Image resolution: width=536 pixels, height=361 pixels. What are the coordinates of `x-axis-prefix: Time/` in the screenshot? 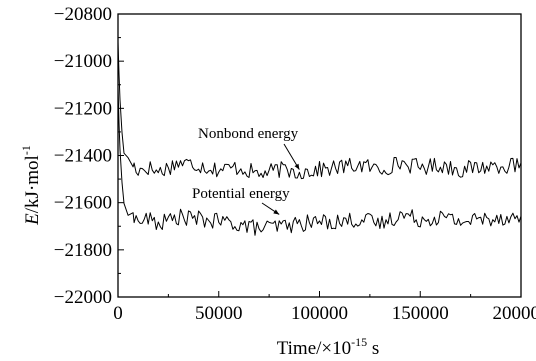 It's located at (299, 348).